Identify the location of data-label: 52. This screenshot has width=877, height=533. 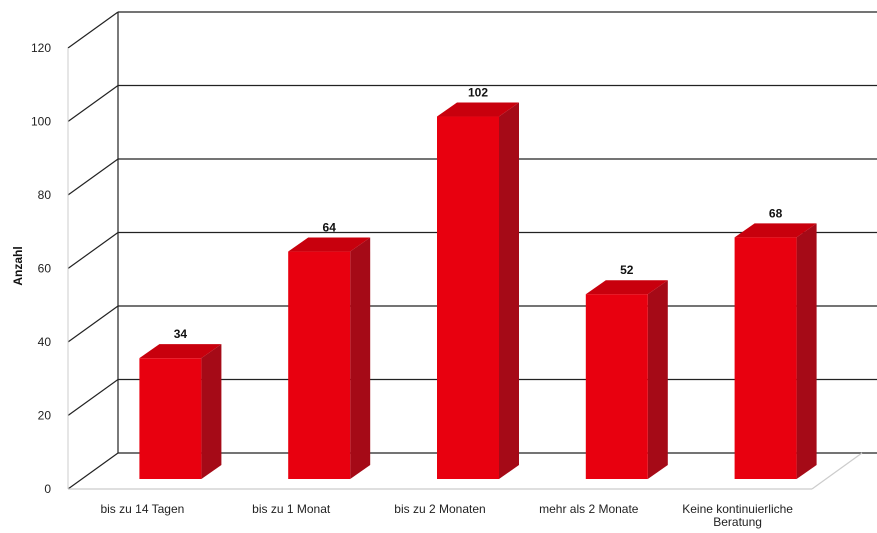
(627, 270).